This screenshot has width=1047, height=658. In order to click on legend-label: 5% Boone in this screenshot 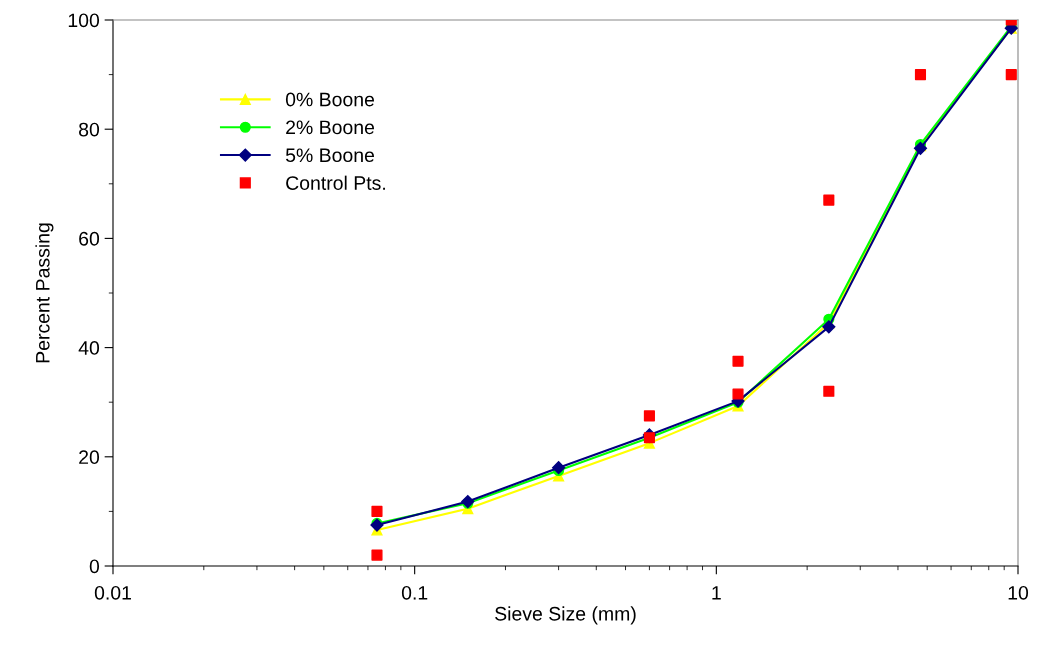, I will do `click(330, 155)`.